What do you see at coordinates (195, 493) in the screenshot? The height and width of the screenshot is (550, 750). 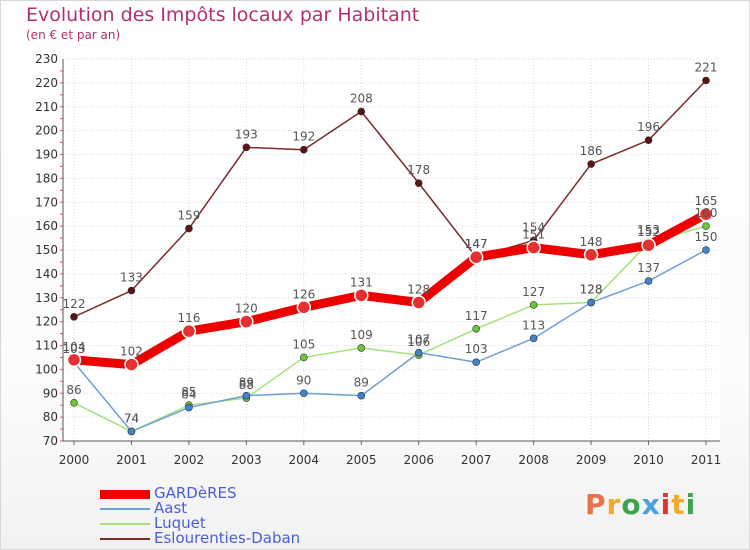 I see `legend-label: GARDèRES` at bounding box center [195, 493].